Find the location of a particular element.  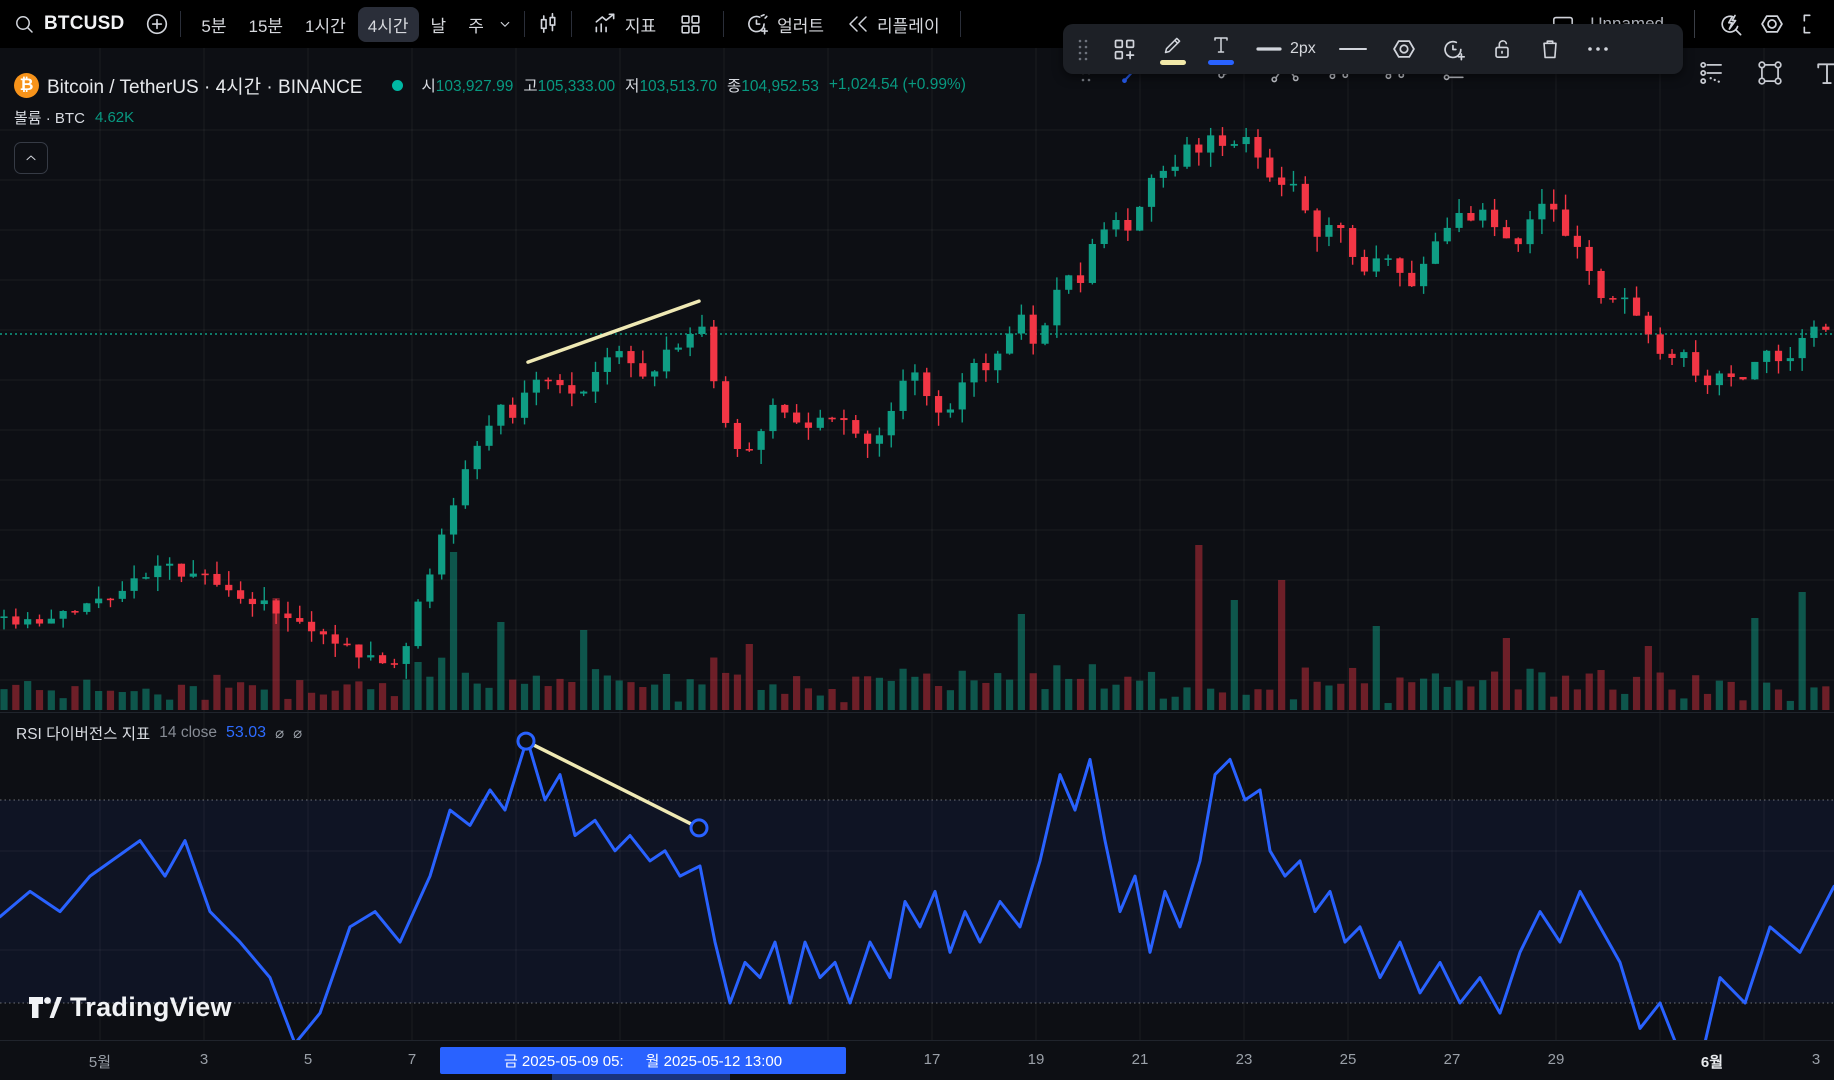

line-style-icon is located at coordinates (1353, 49).